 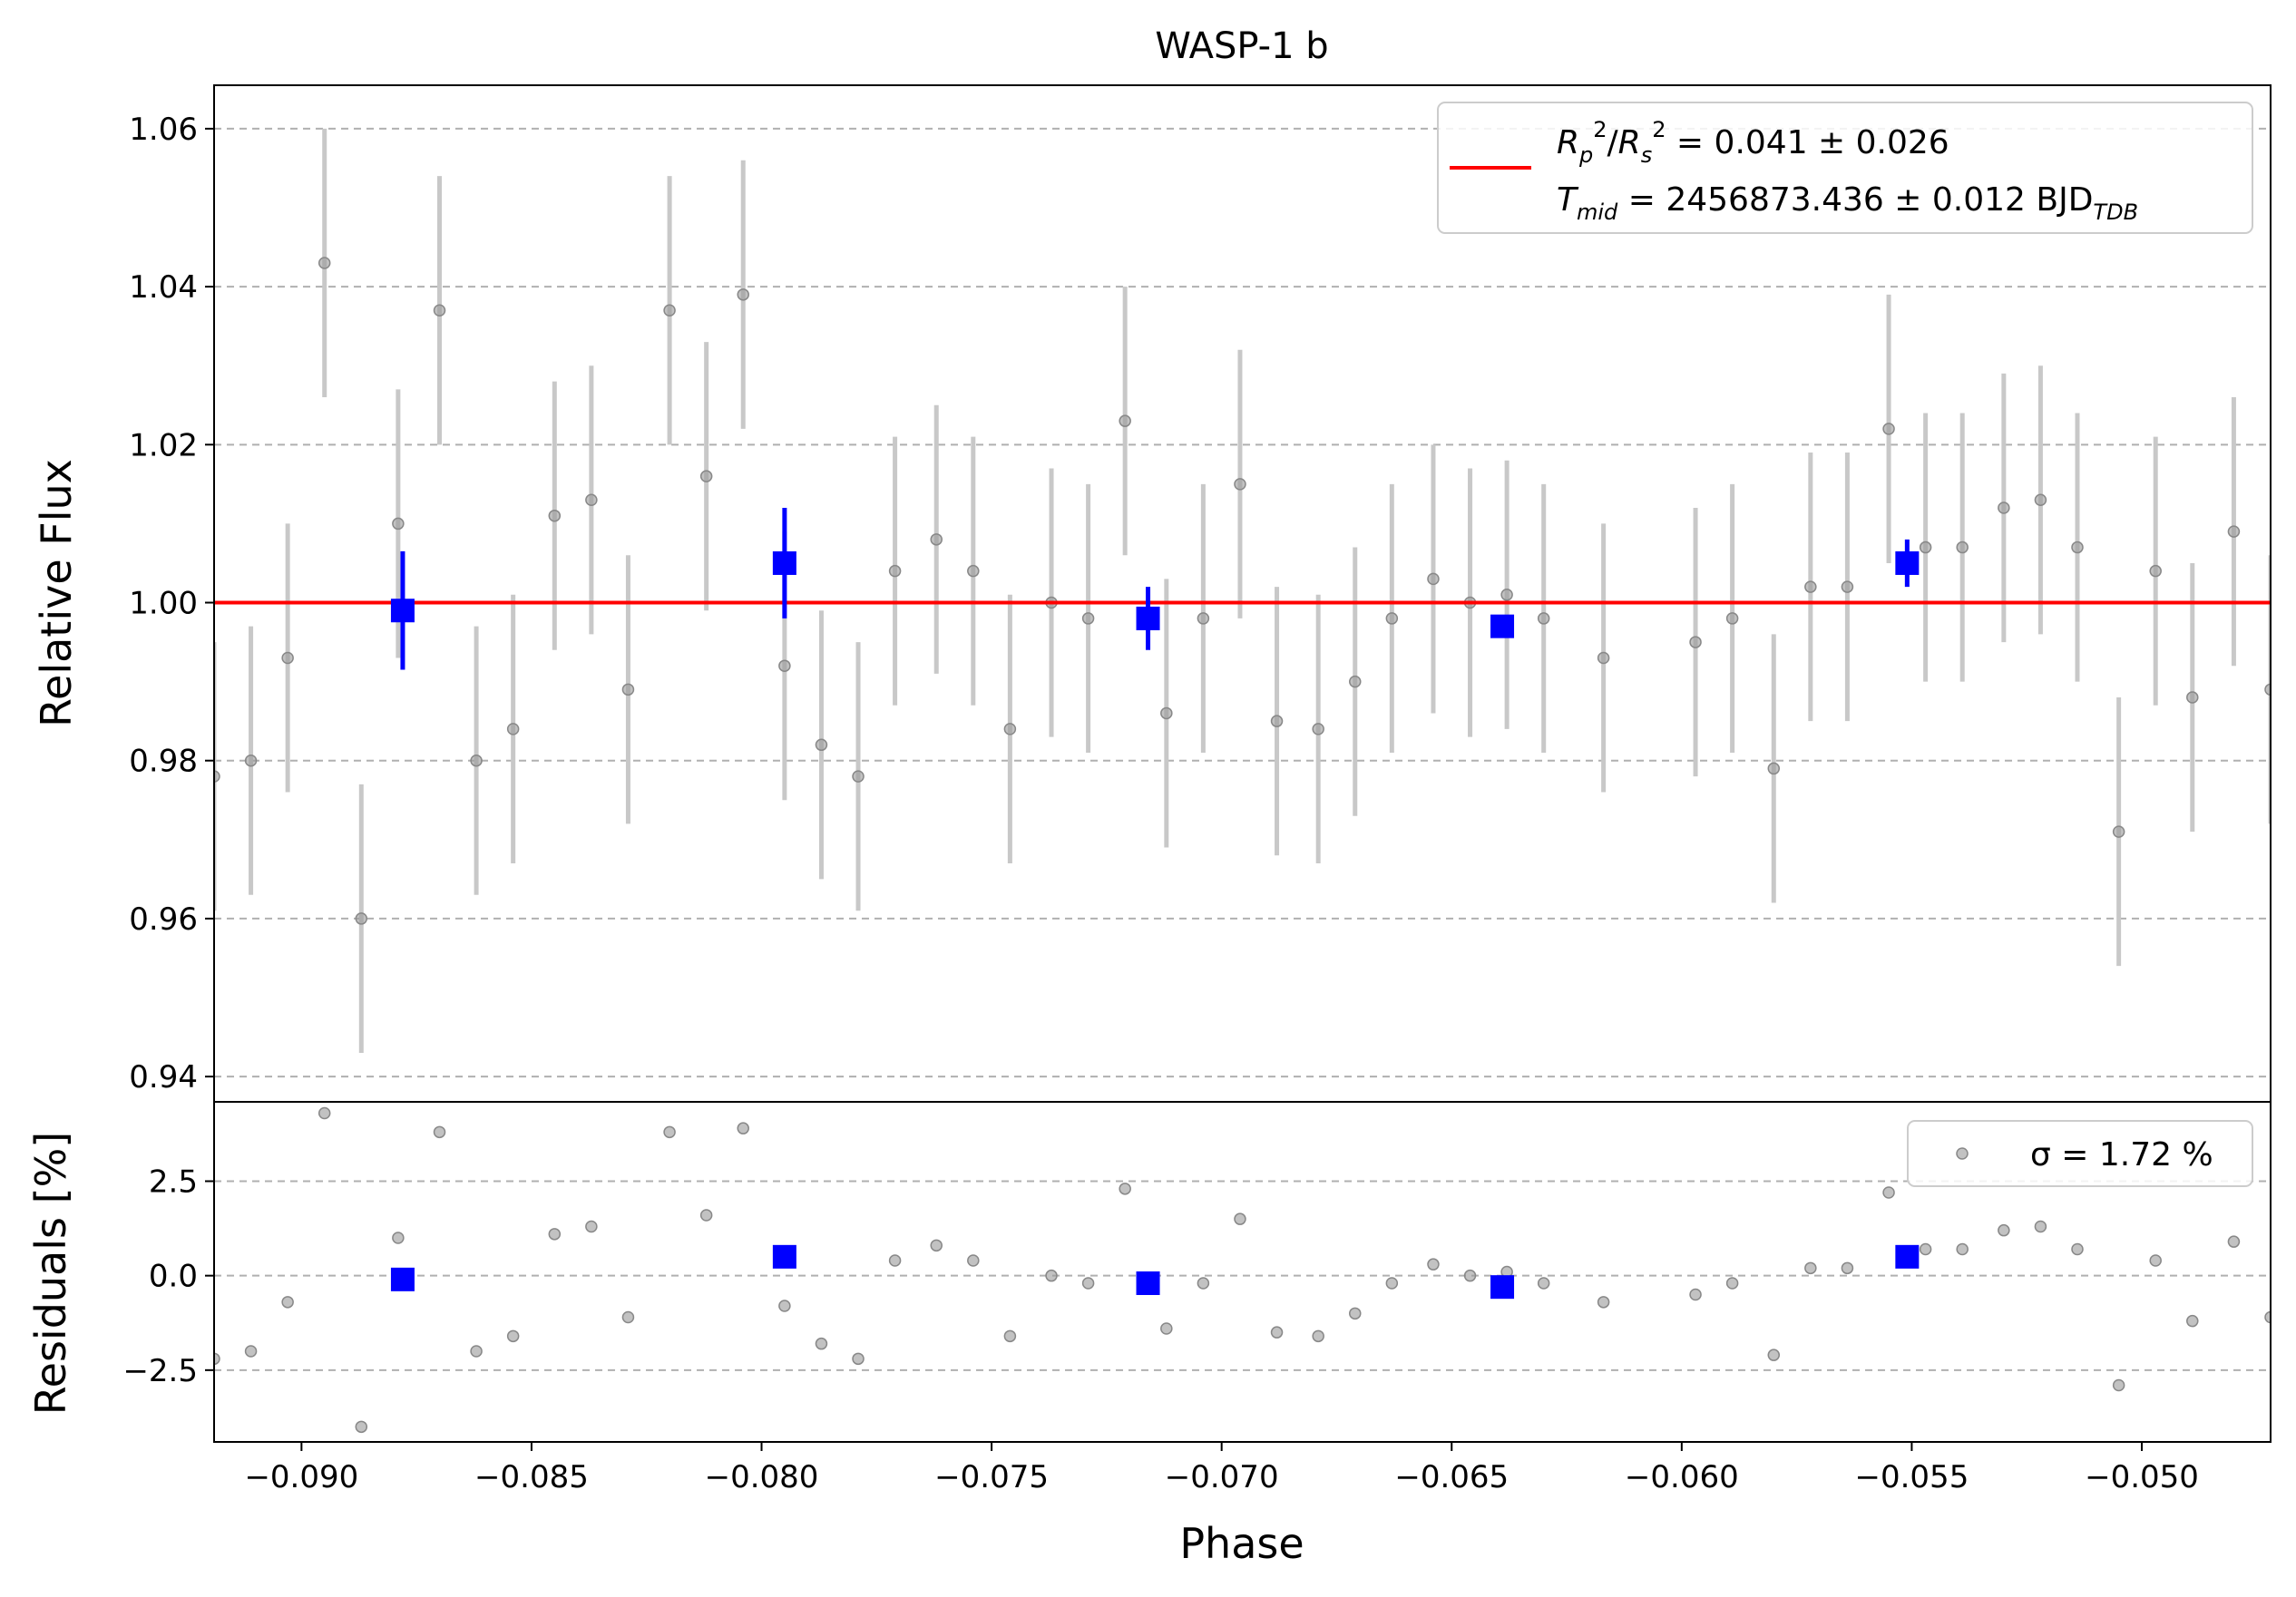 I want to click on x-tick-label: −0.090, so click(x=301, y=1477).